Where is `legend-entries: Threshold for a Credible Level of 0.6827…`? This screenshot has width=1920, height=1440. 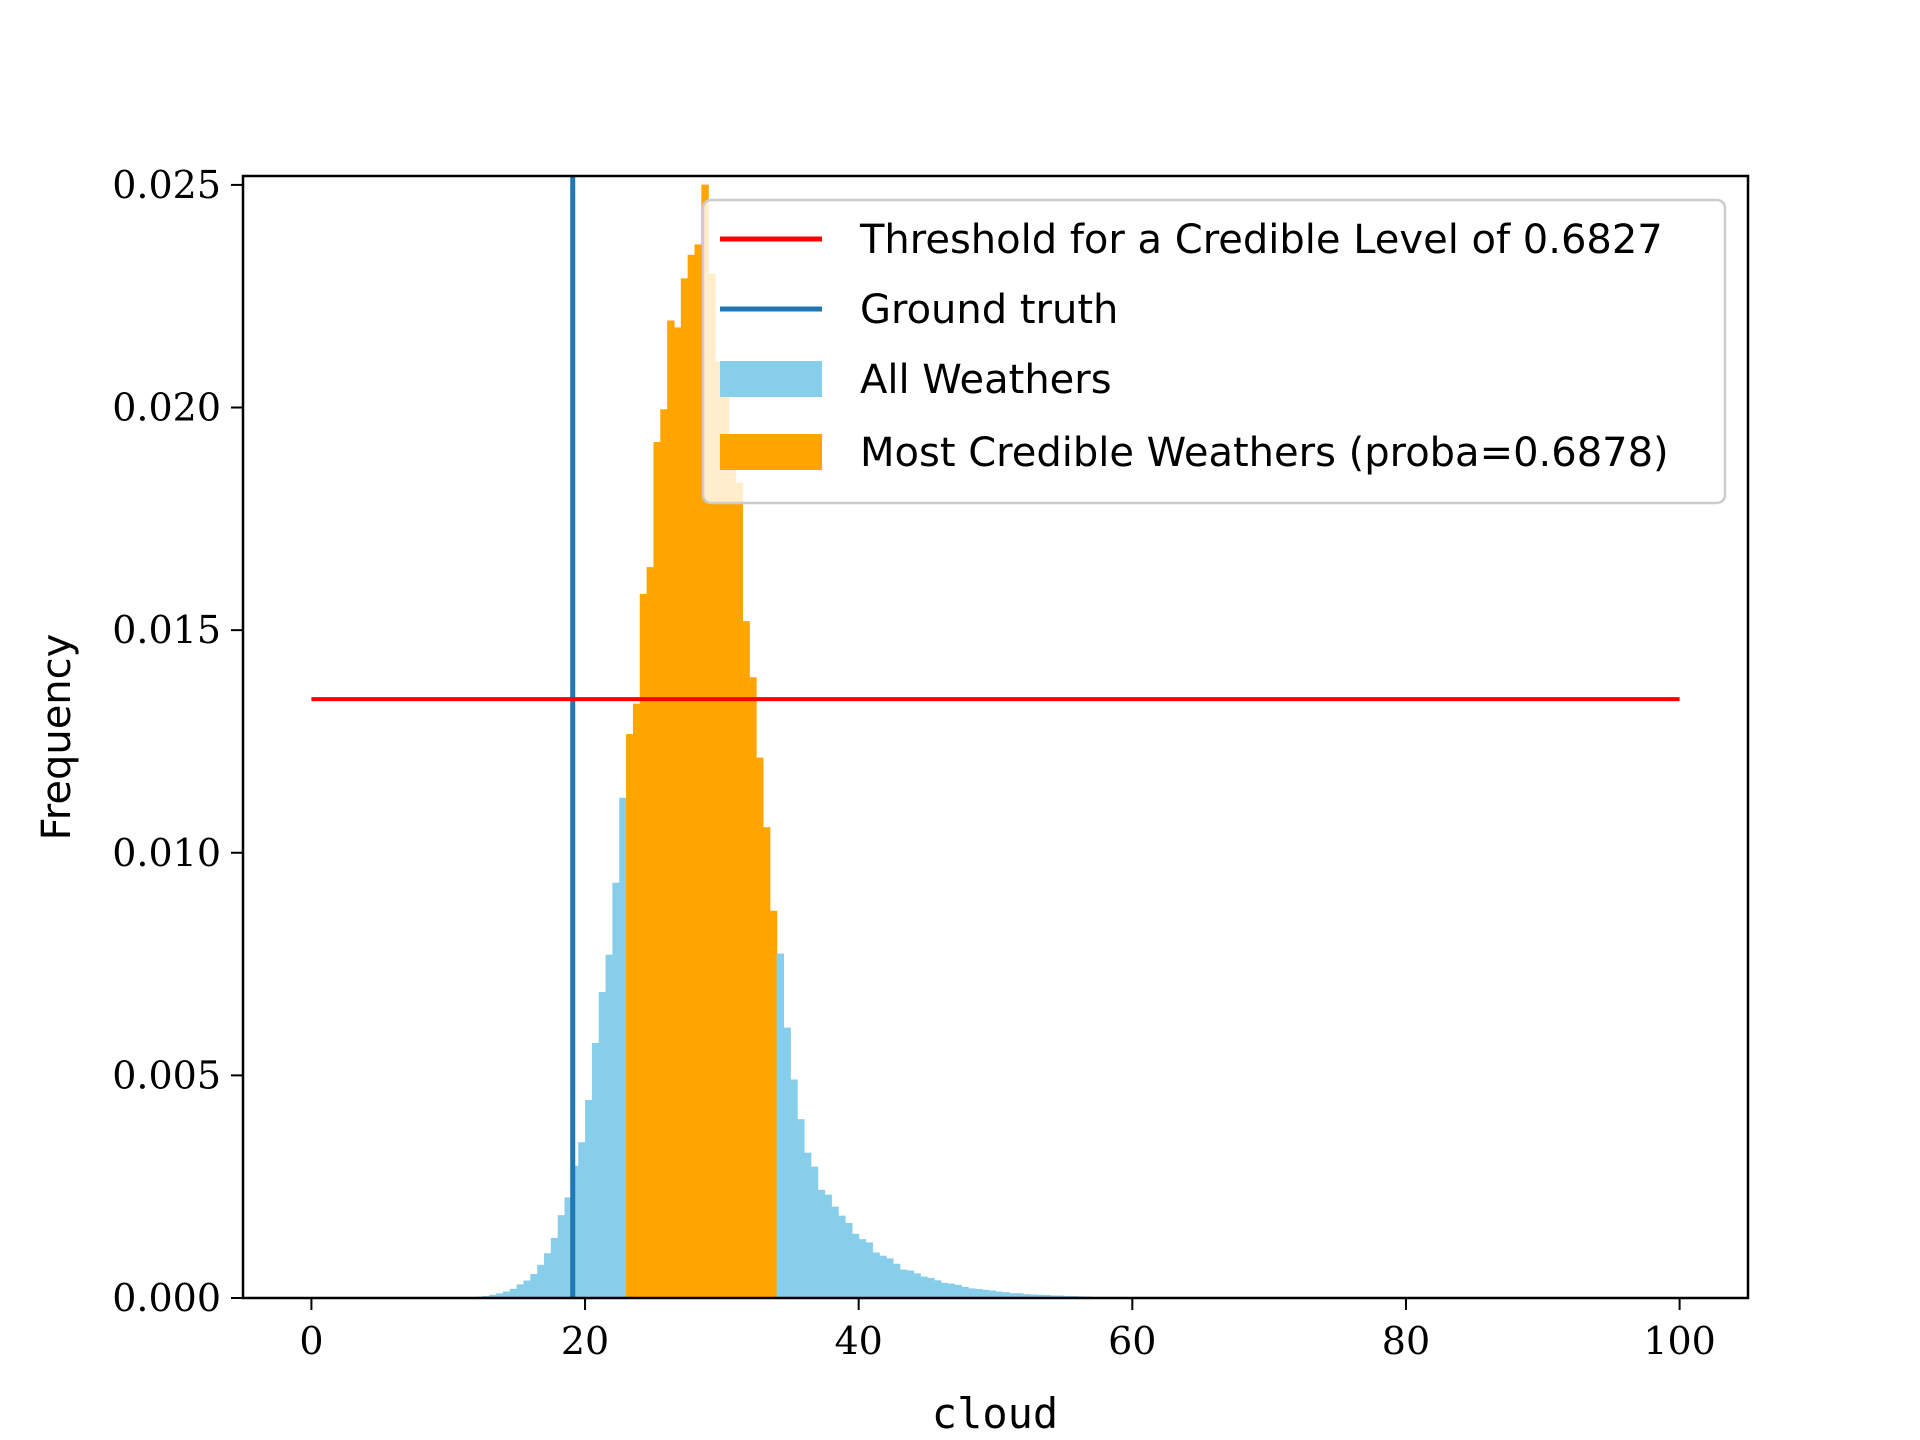 legend-entries: Threshold for a Credible Level of 0.6827… is located at coordinates (1194, 346).